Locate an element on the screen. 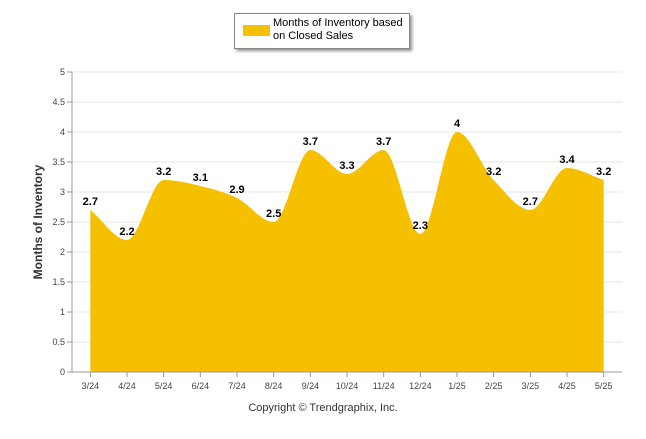 The height and width of the screenshot is (439, 646). x-tick-label: 4/25 is located at coordinates (567, 386).